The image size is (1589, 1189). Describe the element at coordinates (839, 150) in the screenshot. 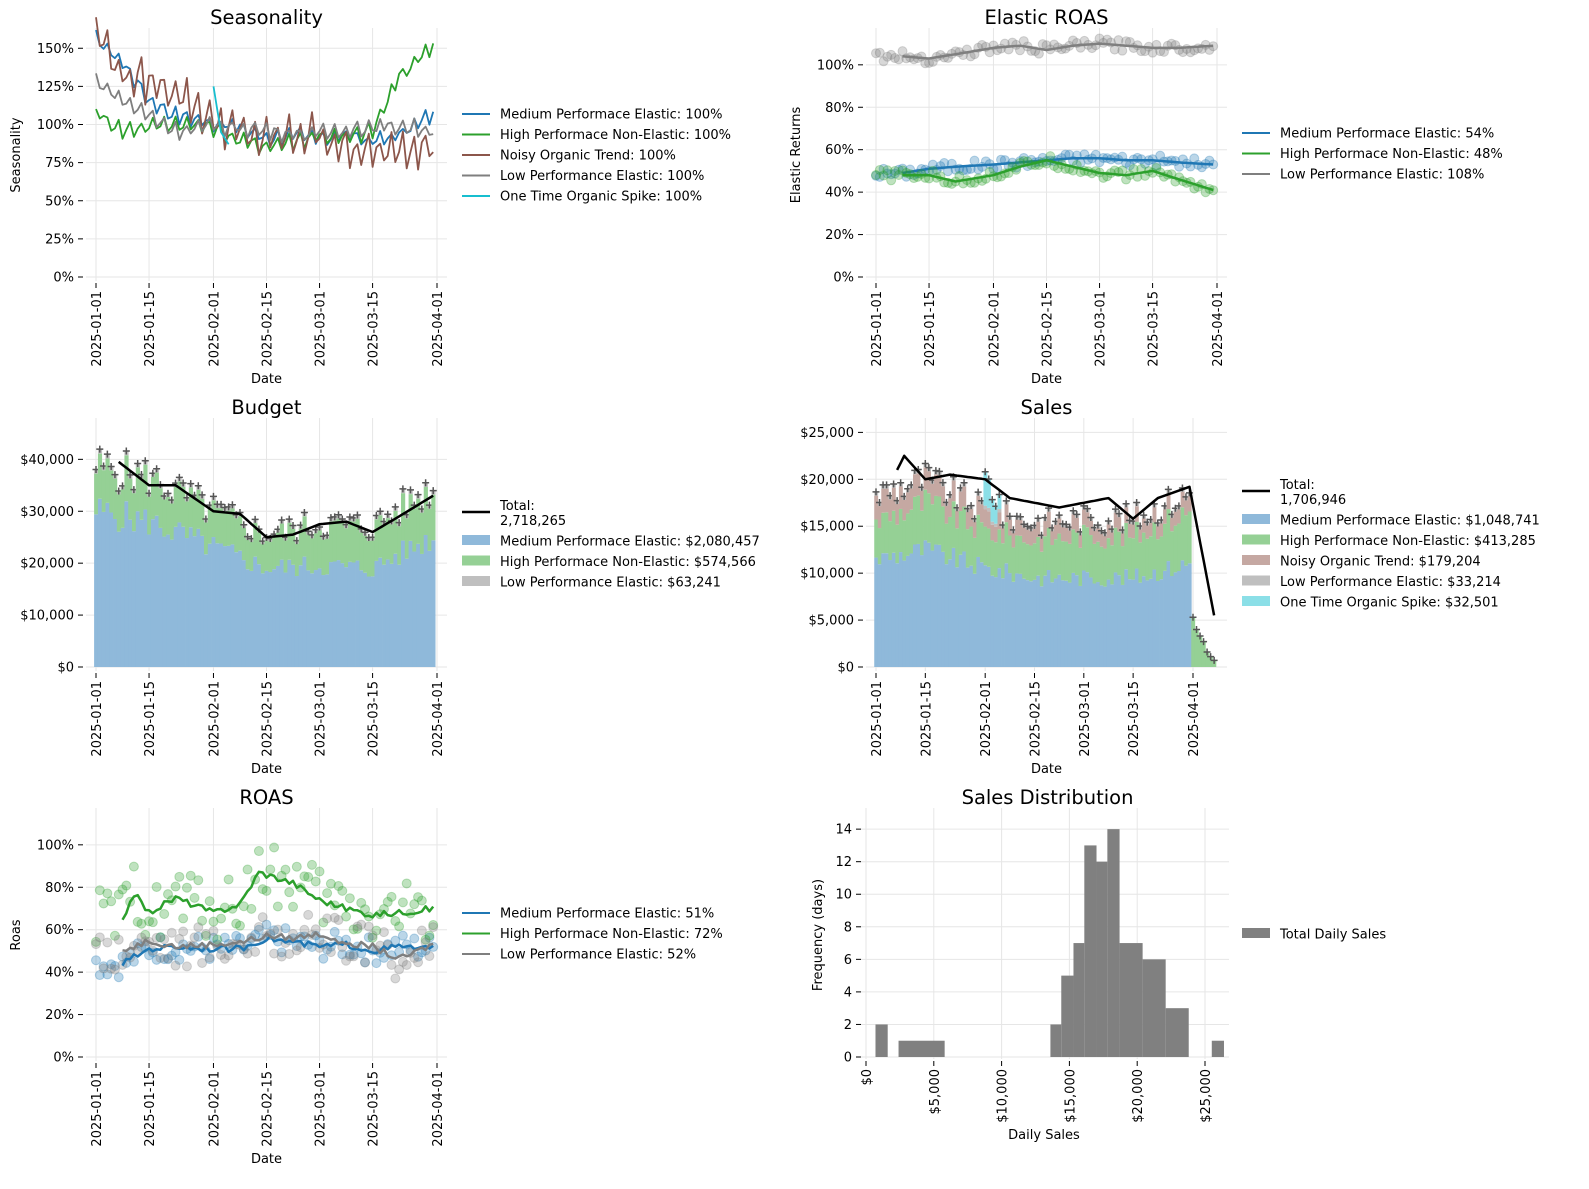

I see `elastic_roas-ytick-label: 60%` at that location.